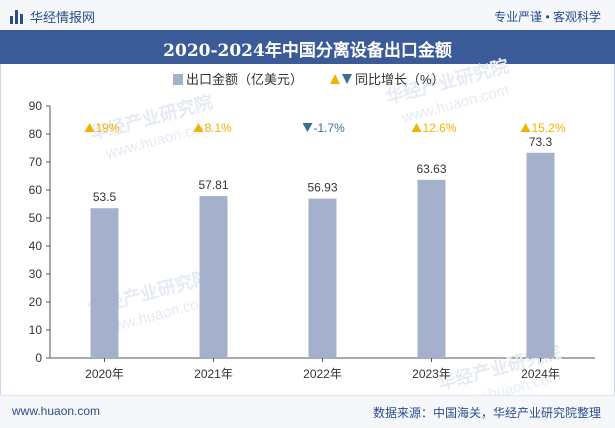 This screenshot has width=615, height=428. What do you see at coordinates (213, 374) in the screenshot?
I see `x-tick-label: 2021年` at bounding box center [213, 374].